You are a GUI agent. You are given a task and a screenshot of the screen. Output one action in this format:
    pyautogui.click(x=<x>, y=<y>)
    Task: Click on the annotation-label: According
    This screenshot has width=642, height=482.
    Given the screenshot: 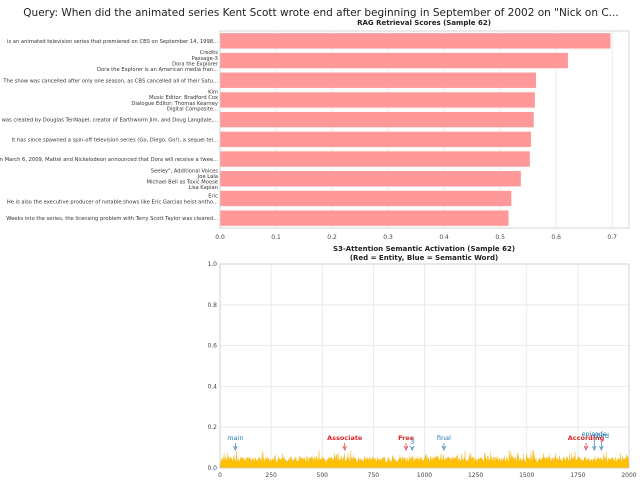 What is the action you would take?
    pyautogui.click(x=586, y=438)
    